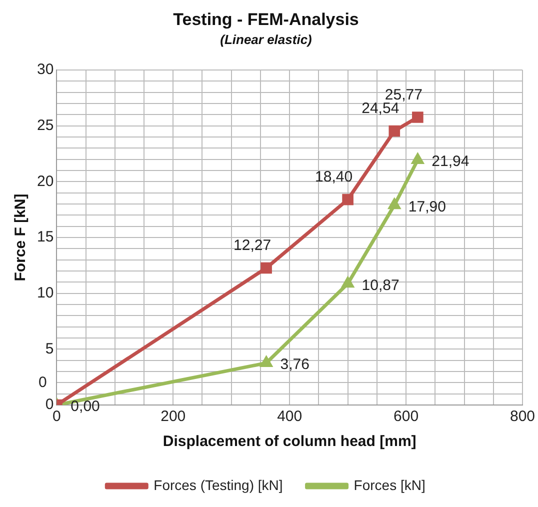 This screenshot has height=507, width=538. Describe the element at coordinates (45, 125) in the screenshot. I see `y-tick-label: 25` at that location.